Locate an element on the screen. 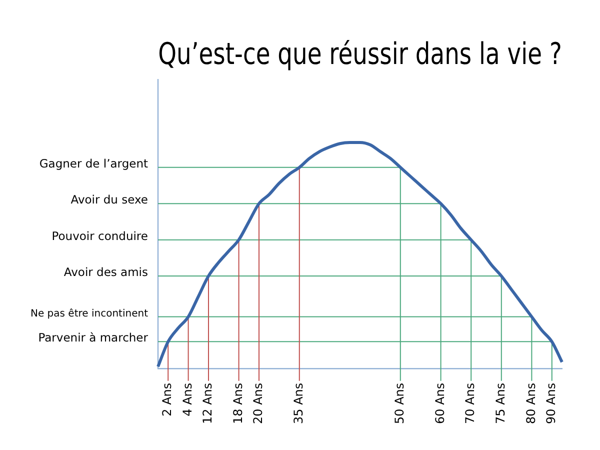 The height and width of the screenshot is (450, 600). chart-title: Qu’est-ce que réussir dans la vie ? is located at coordinates (360, 54).